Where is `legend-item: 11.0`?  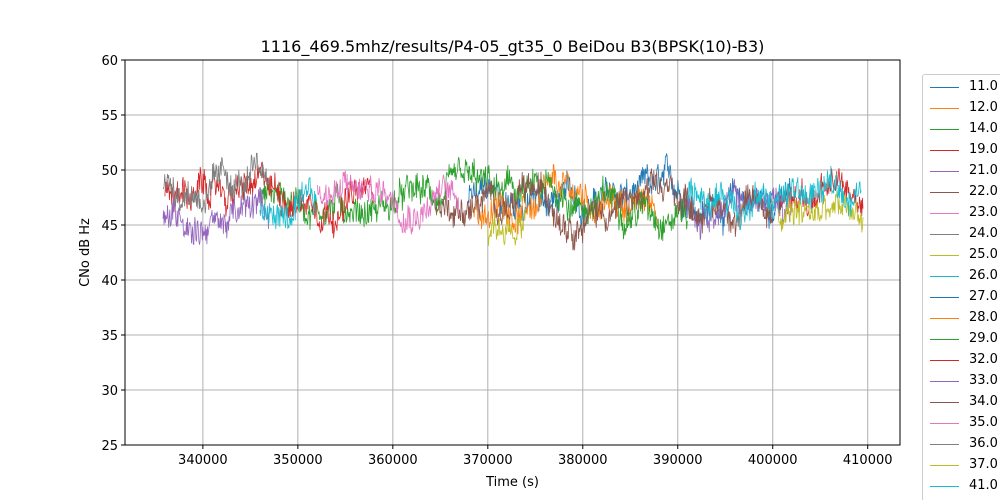 legend-item: 11.0 is located at coordinates (961, 87).